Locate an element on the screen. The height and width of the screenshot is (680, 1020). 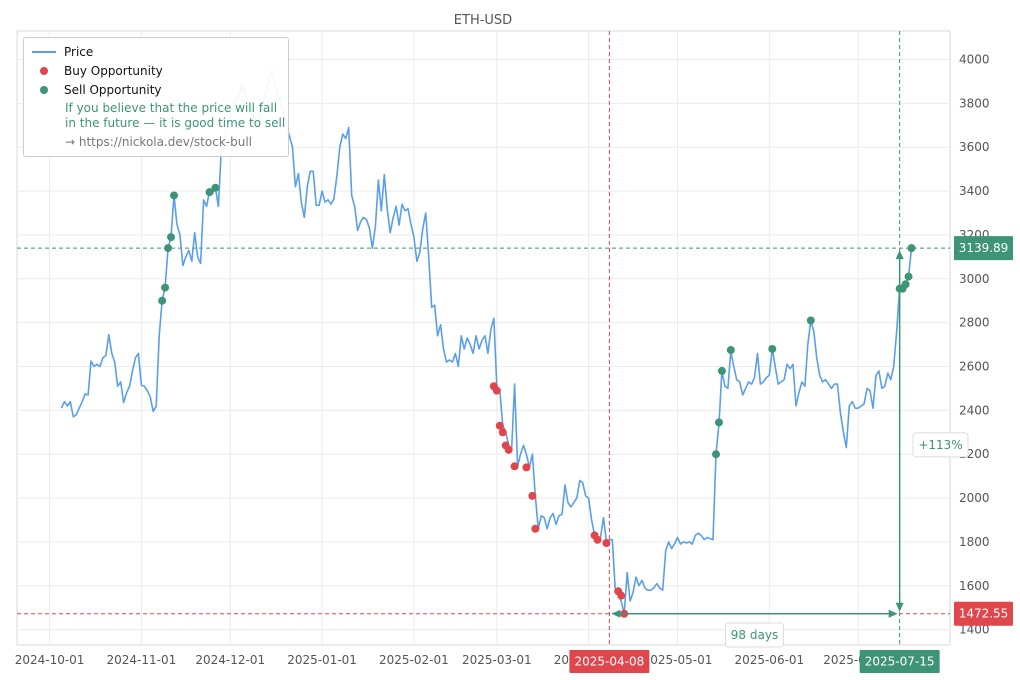
sell-price-badge-bg is located at coordinates (983, 248).